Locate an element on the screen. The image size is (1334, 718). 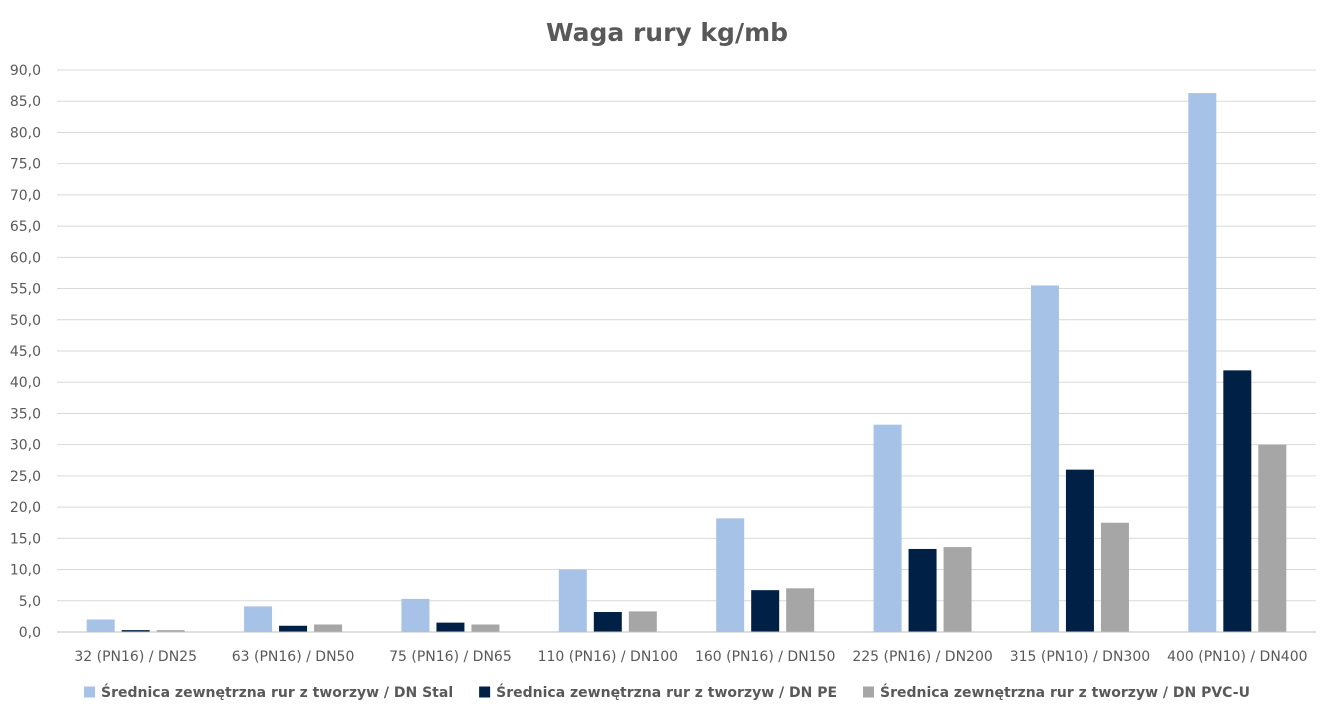
y-tick-label: 90,0 is located at coordinates (25, 71).